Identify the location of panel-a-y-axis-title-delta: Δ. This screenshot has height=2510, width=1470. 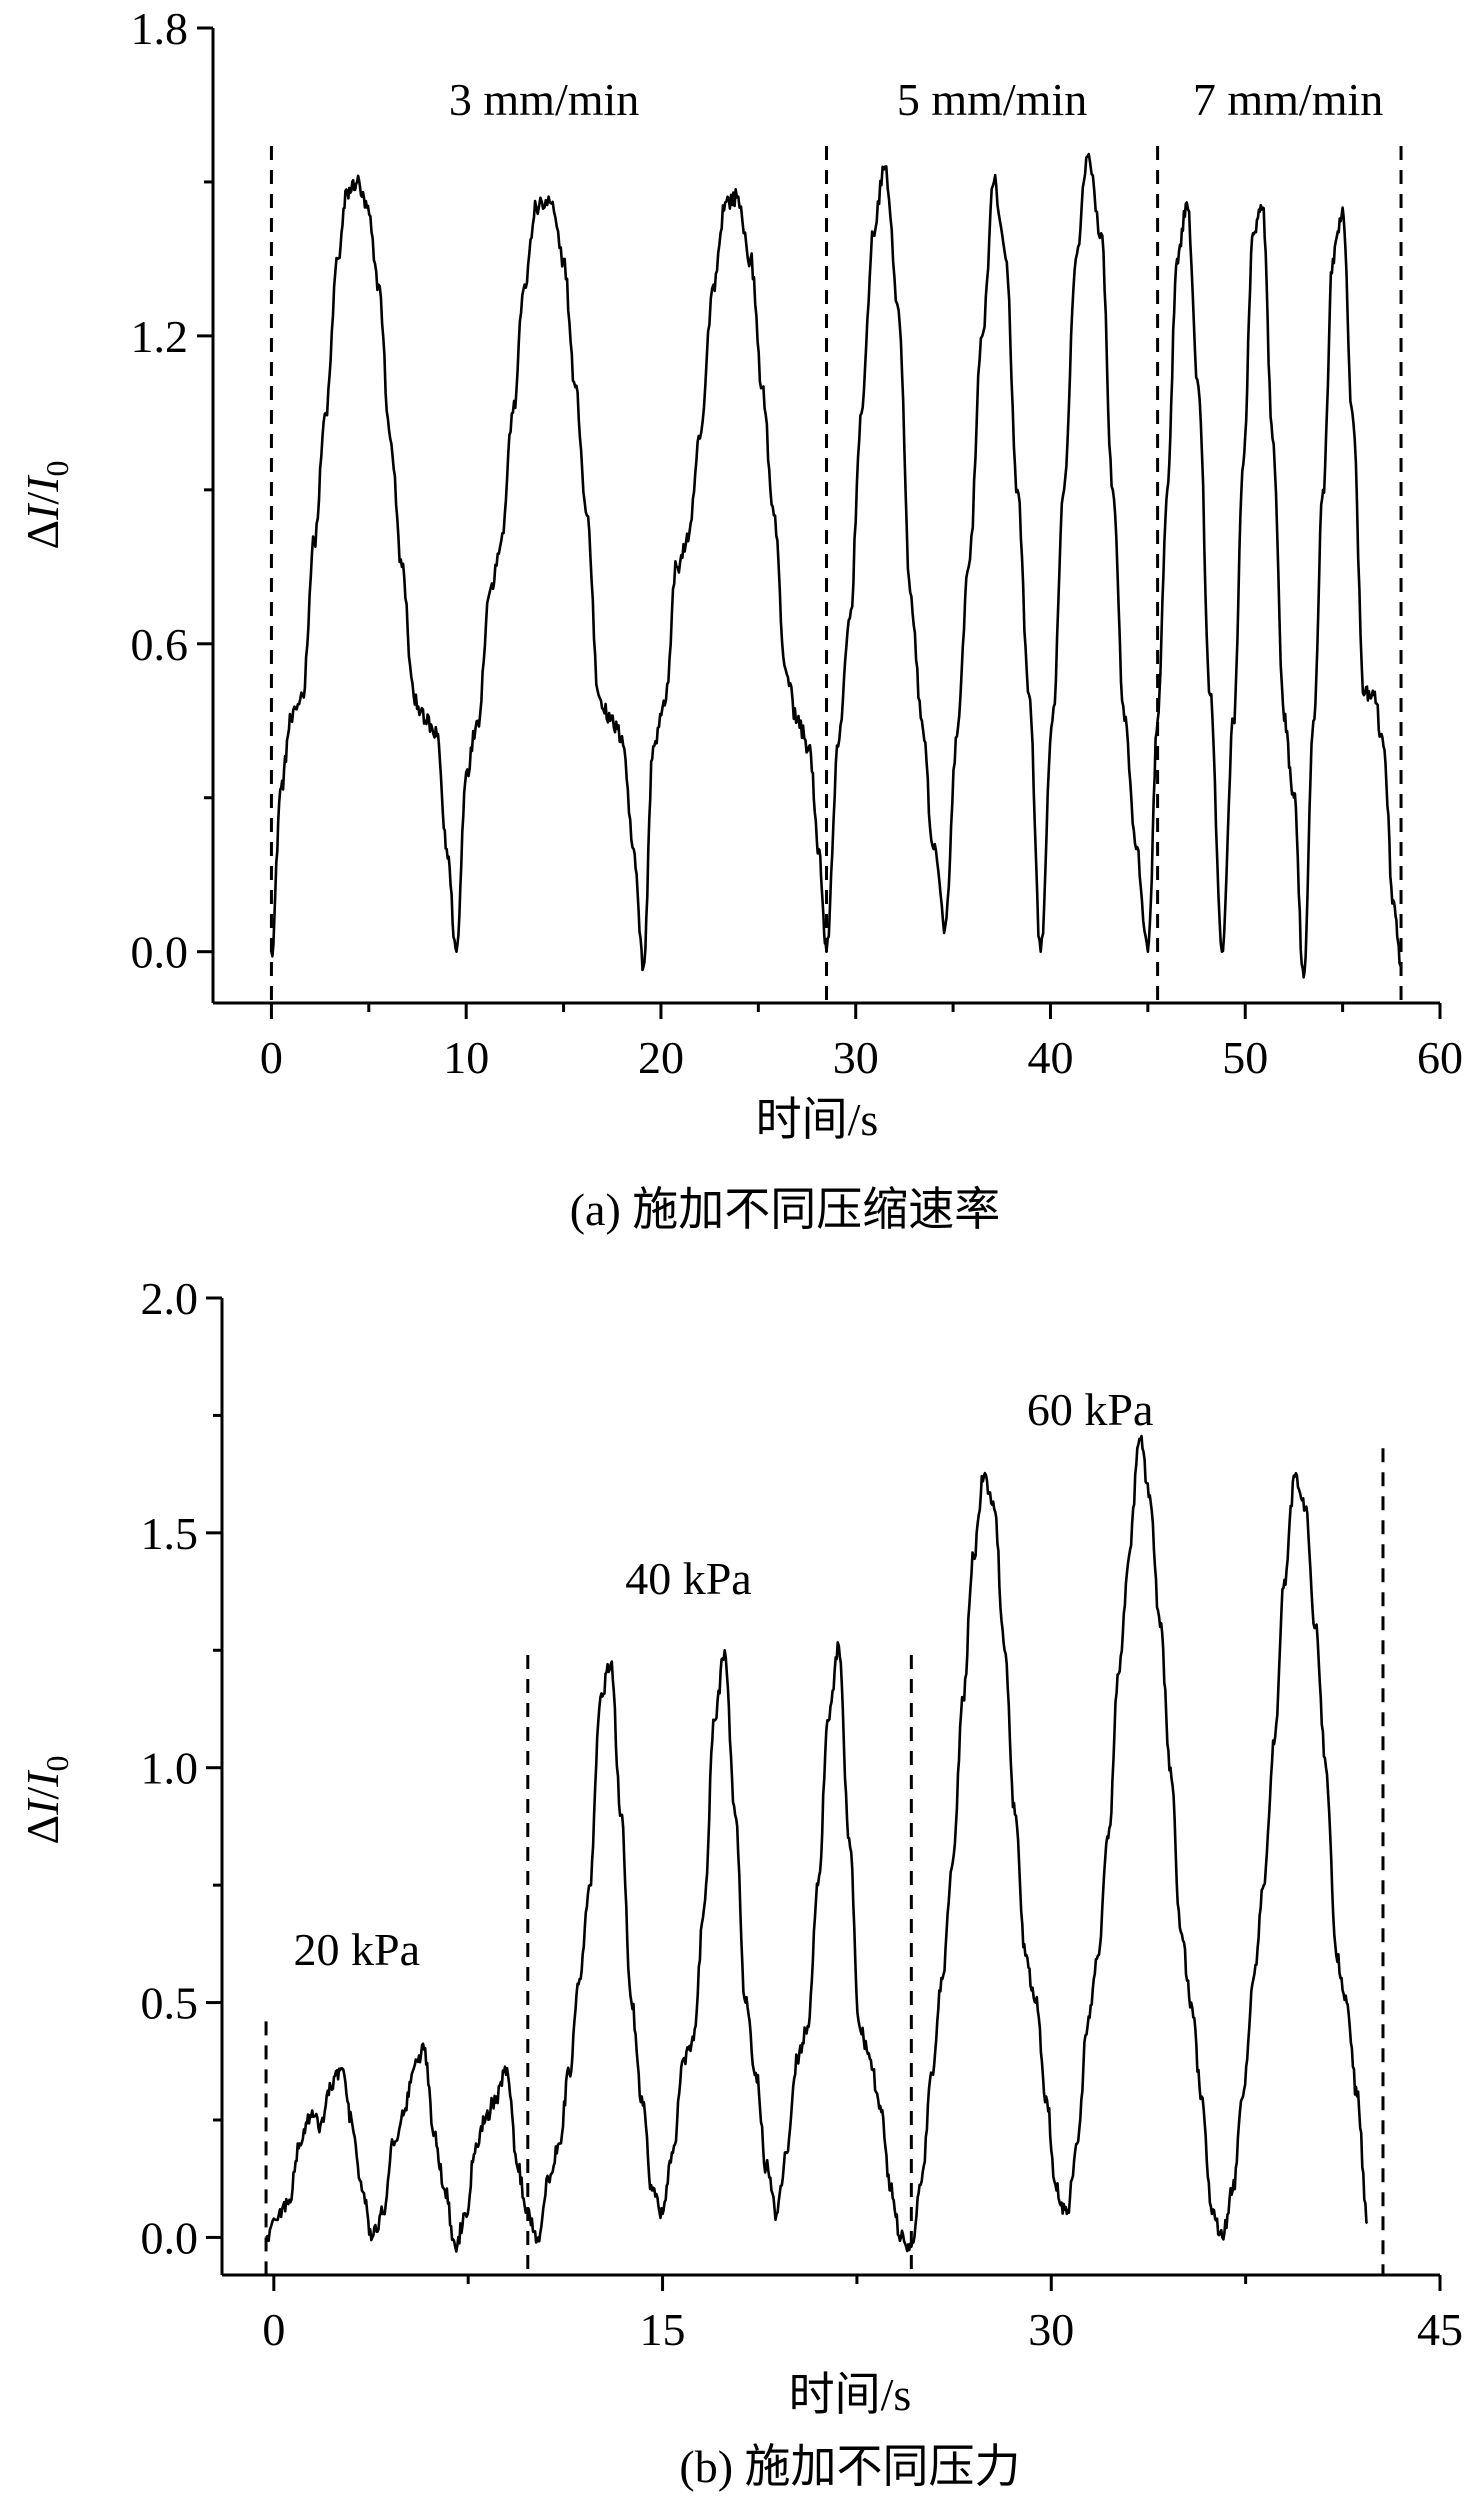
(42, 535).